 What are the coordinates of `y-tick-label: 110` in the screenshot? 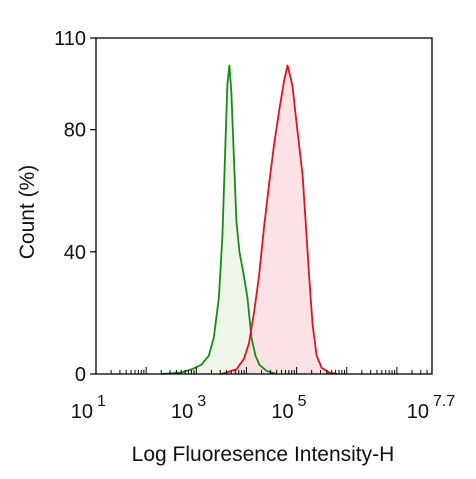 It's located at (70, 39).